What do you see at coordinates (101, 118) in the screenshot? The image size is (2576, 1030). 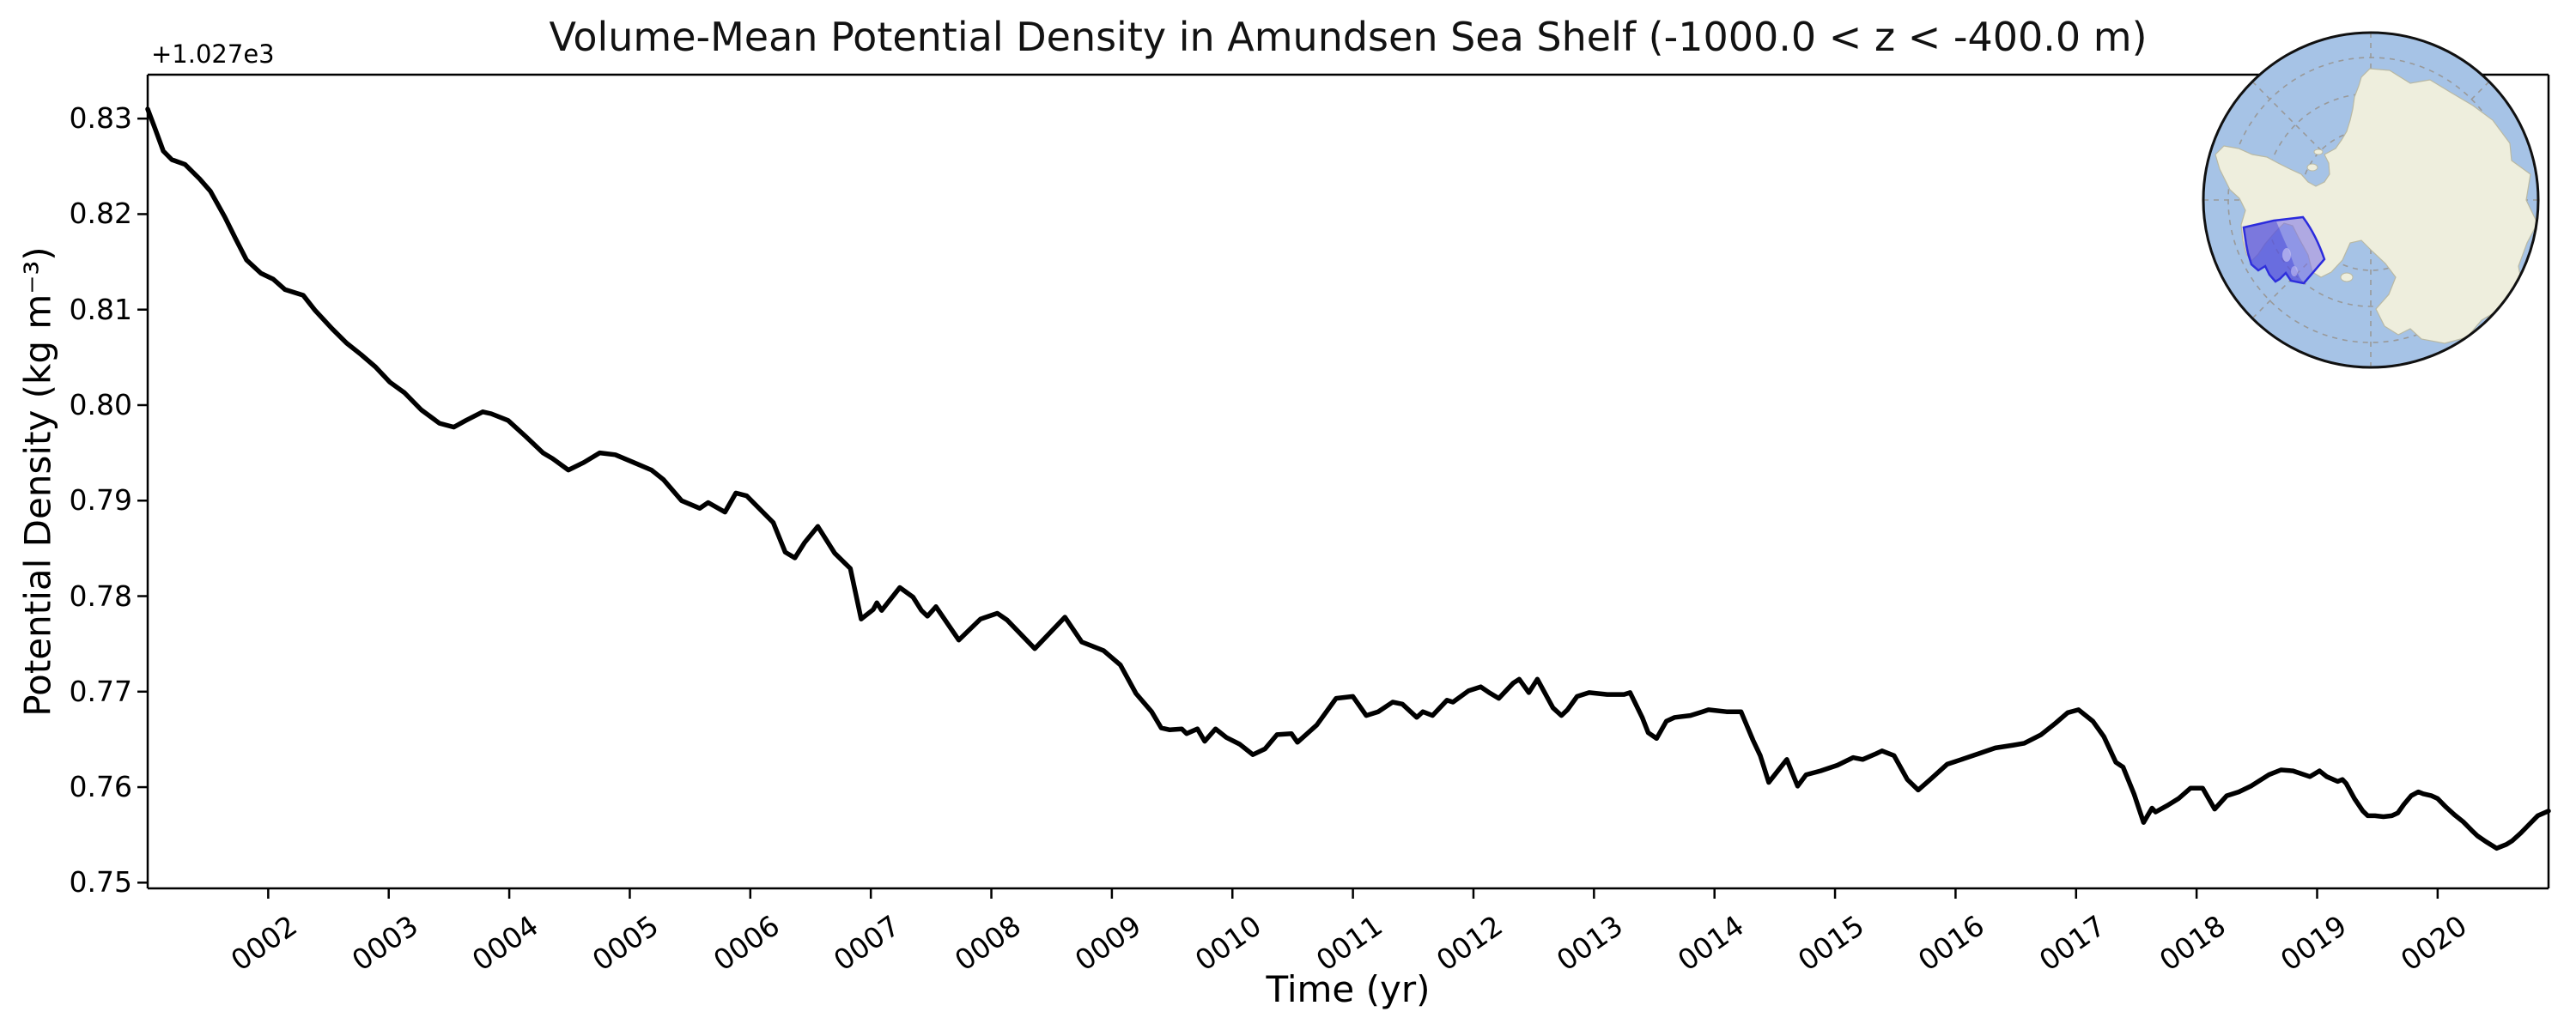 I see `y-tick-label: 0.83` at bounding box center [101, 118].